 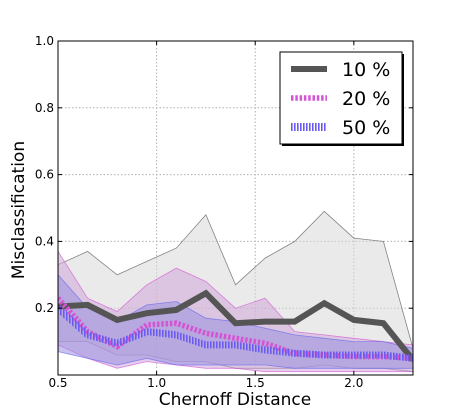 What do you see at coordinates (366, 128) in the screenshot?
I see `legend-label-50: 50 %` at bounding box center [366, 128].